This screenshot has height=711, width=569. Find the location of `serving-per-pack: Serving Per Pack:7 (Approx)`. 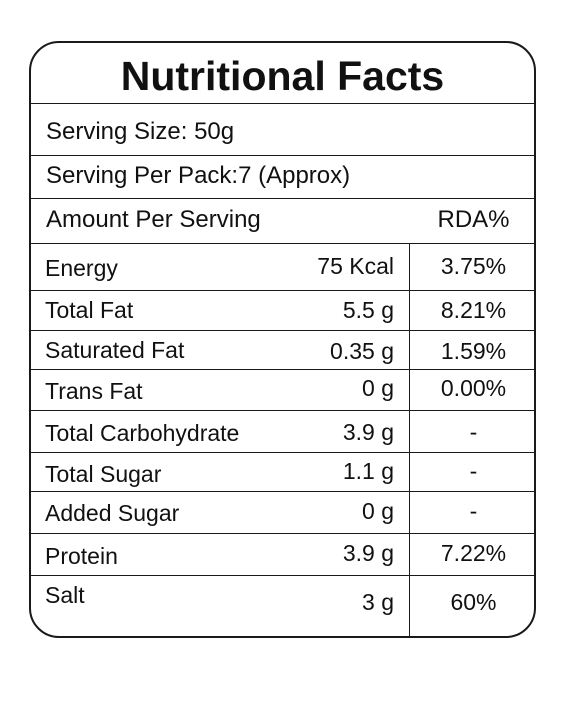

serving-per-pack: Serving Per Pack:7 (Approx) is located at coordinates (198, 175).